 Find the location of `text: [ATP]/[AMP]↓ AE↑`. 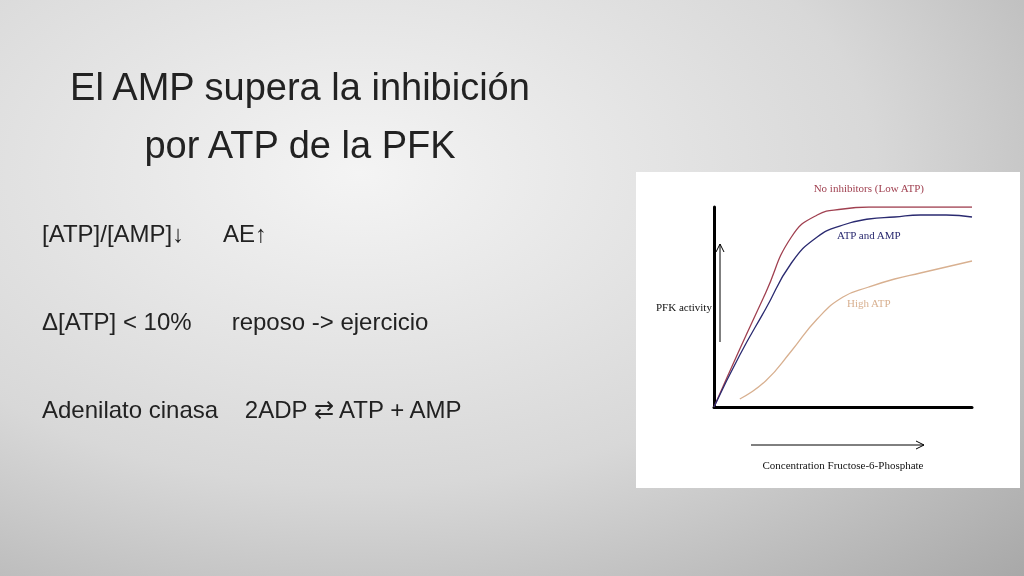

text: [ATP]/[AMP]↓ AE↑ is located at coordinates (155, 234).